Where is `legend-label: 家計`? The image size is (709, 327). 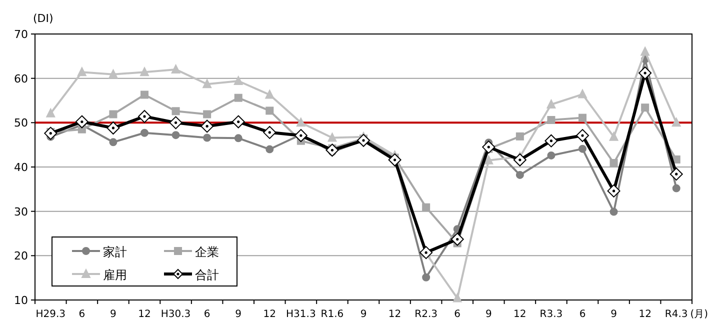 legend-label: 家計 is located at coordinates (115, 252).